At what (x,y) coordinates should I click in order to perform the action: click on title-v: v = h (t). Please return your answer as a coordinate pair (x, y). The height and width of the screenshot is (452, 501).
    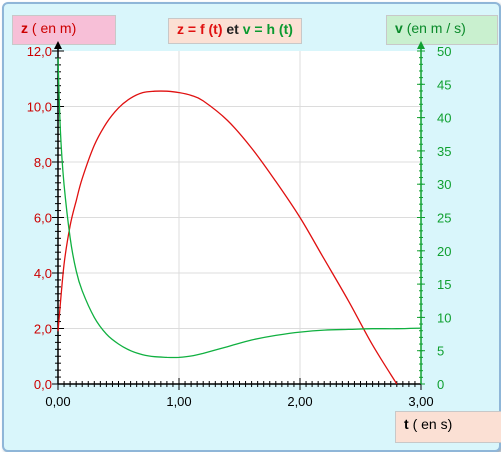
    Looking at the image, I should click on (267, 29).